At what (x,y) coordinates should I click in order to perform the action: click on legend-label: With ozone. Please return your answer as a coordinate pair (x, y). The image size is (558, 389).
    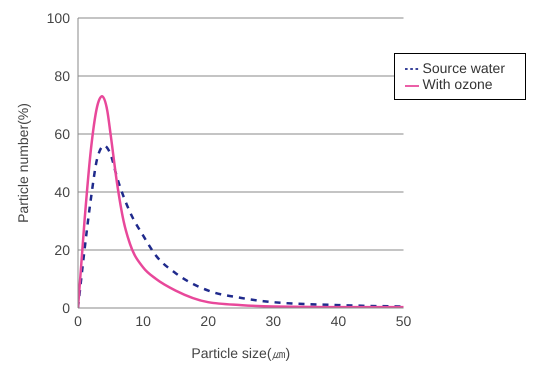
    Looking at the image, I should click on (457, 84).